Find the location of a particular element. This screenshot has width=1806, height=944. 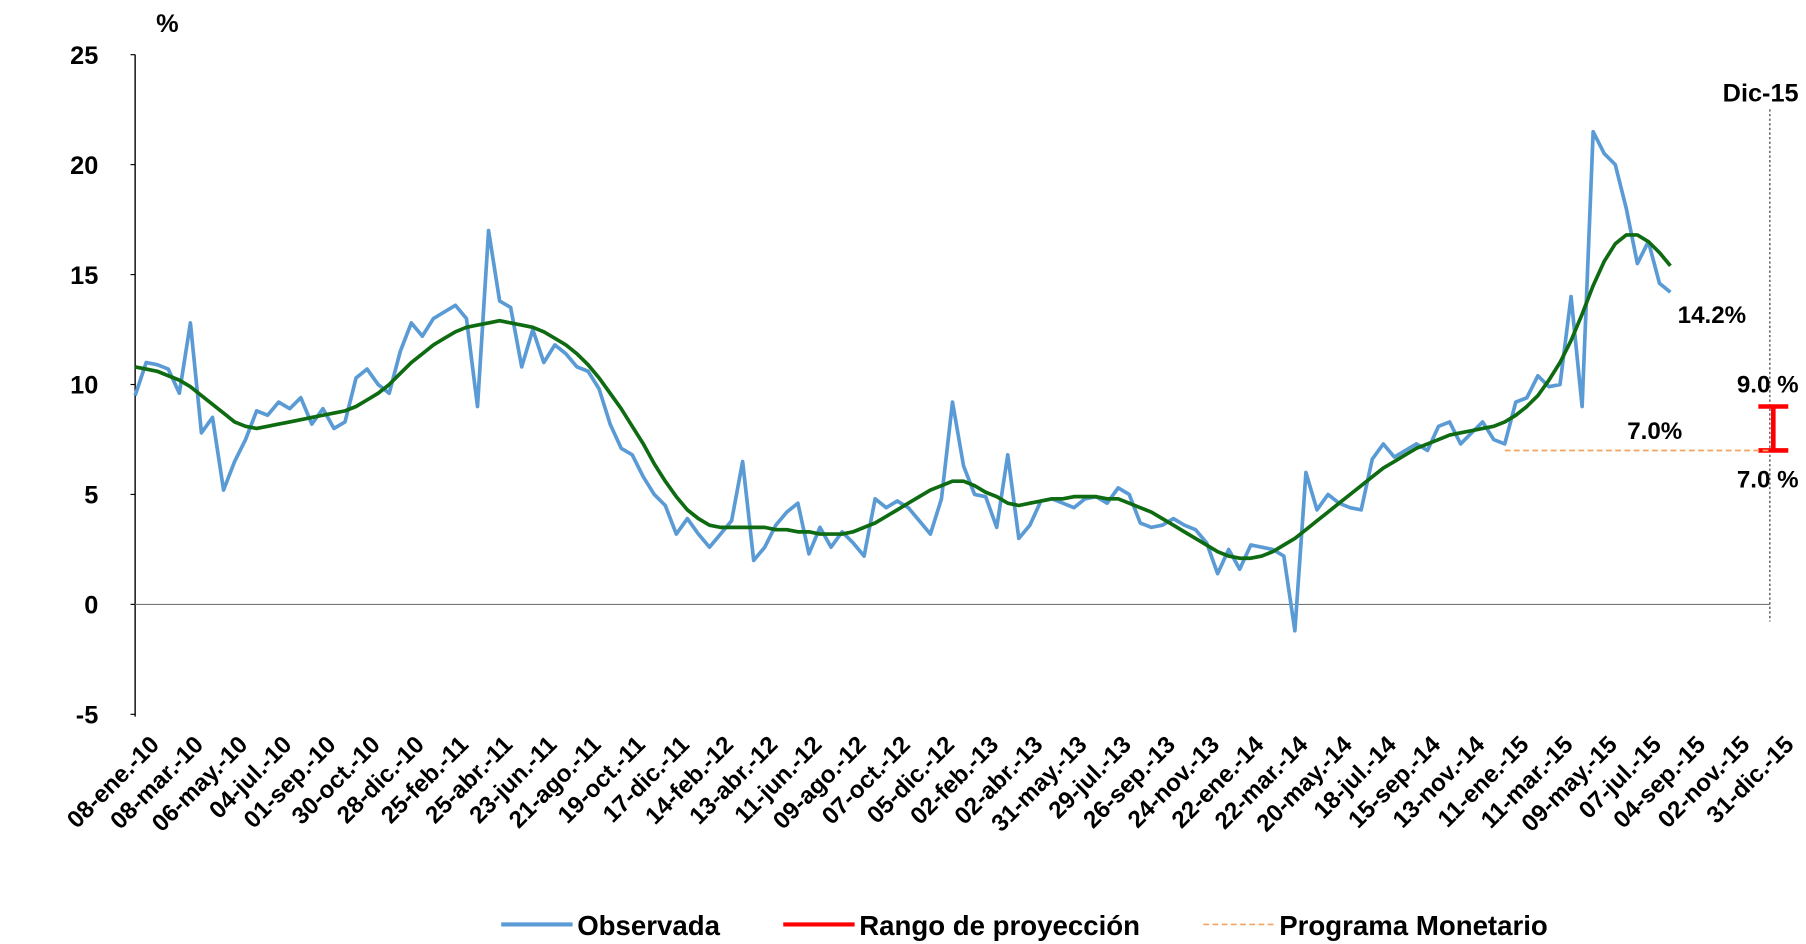

y-tick-label: 25 is located at coordinates (84, 56).